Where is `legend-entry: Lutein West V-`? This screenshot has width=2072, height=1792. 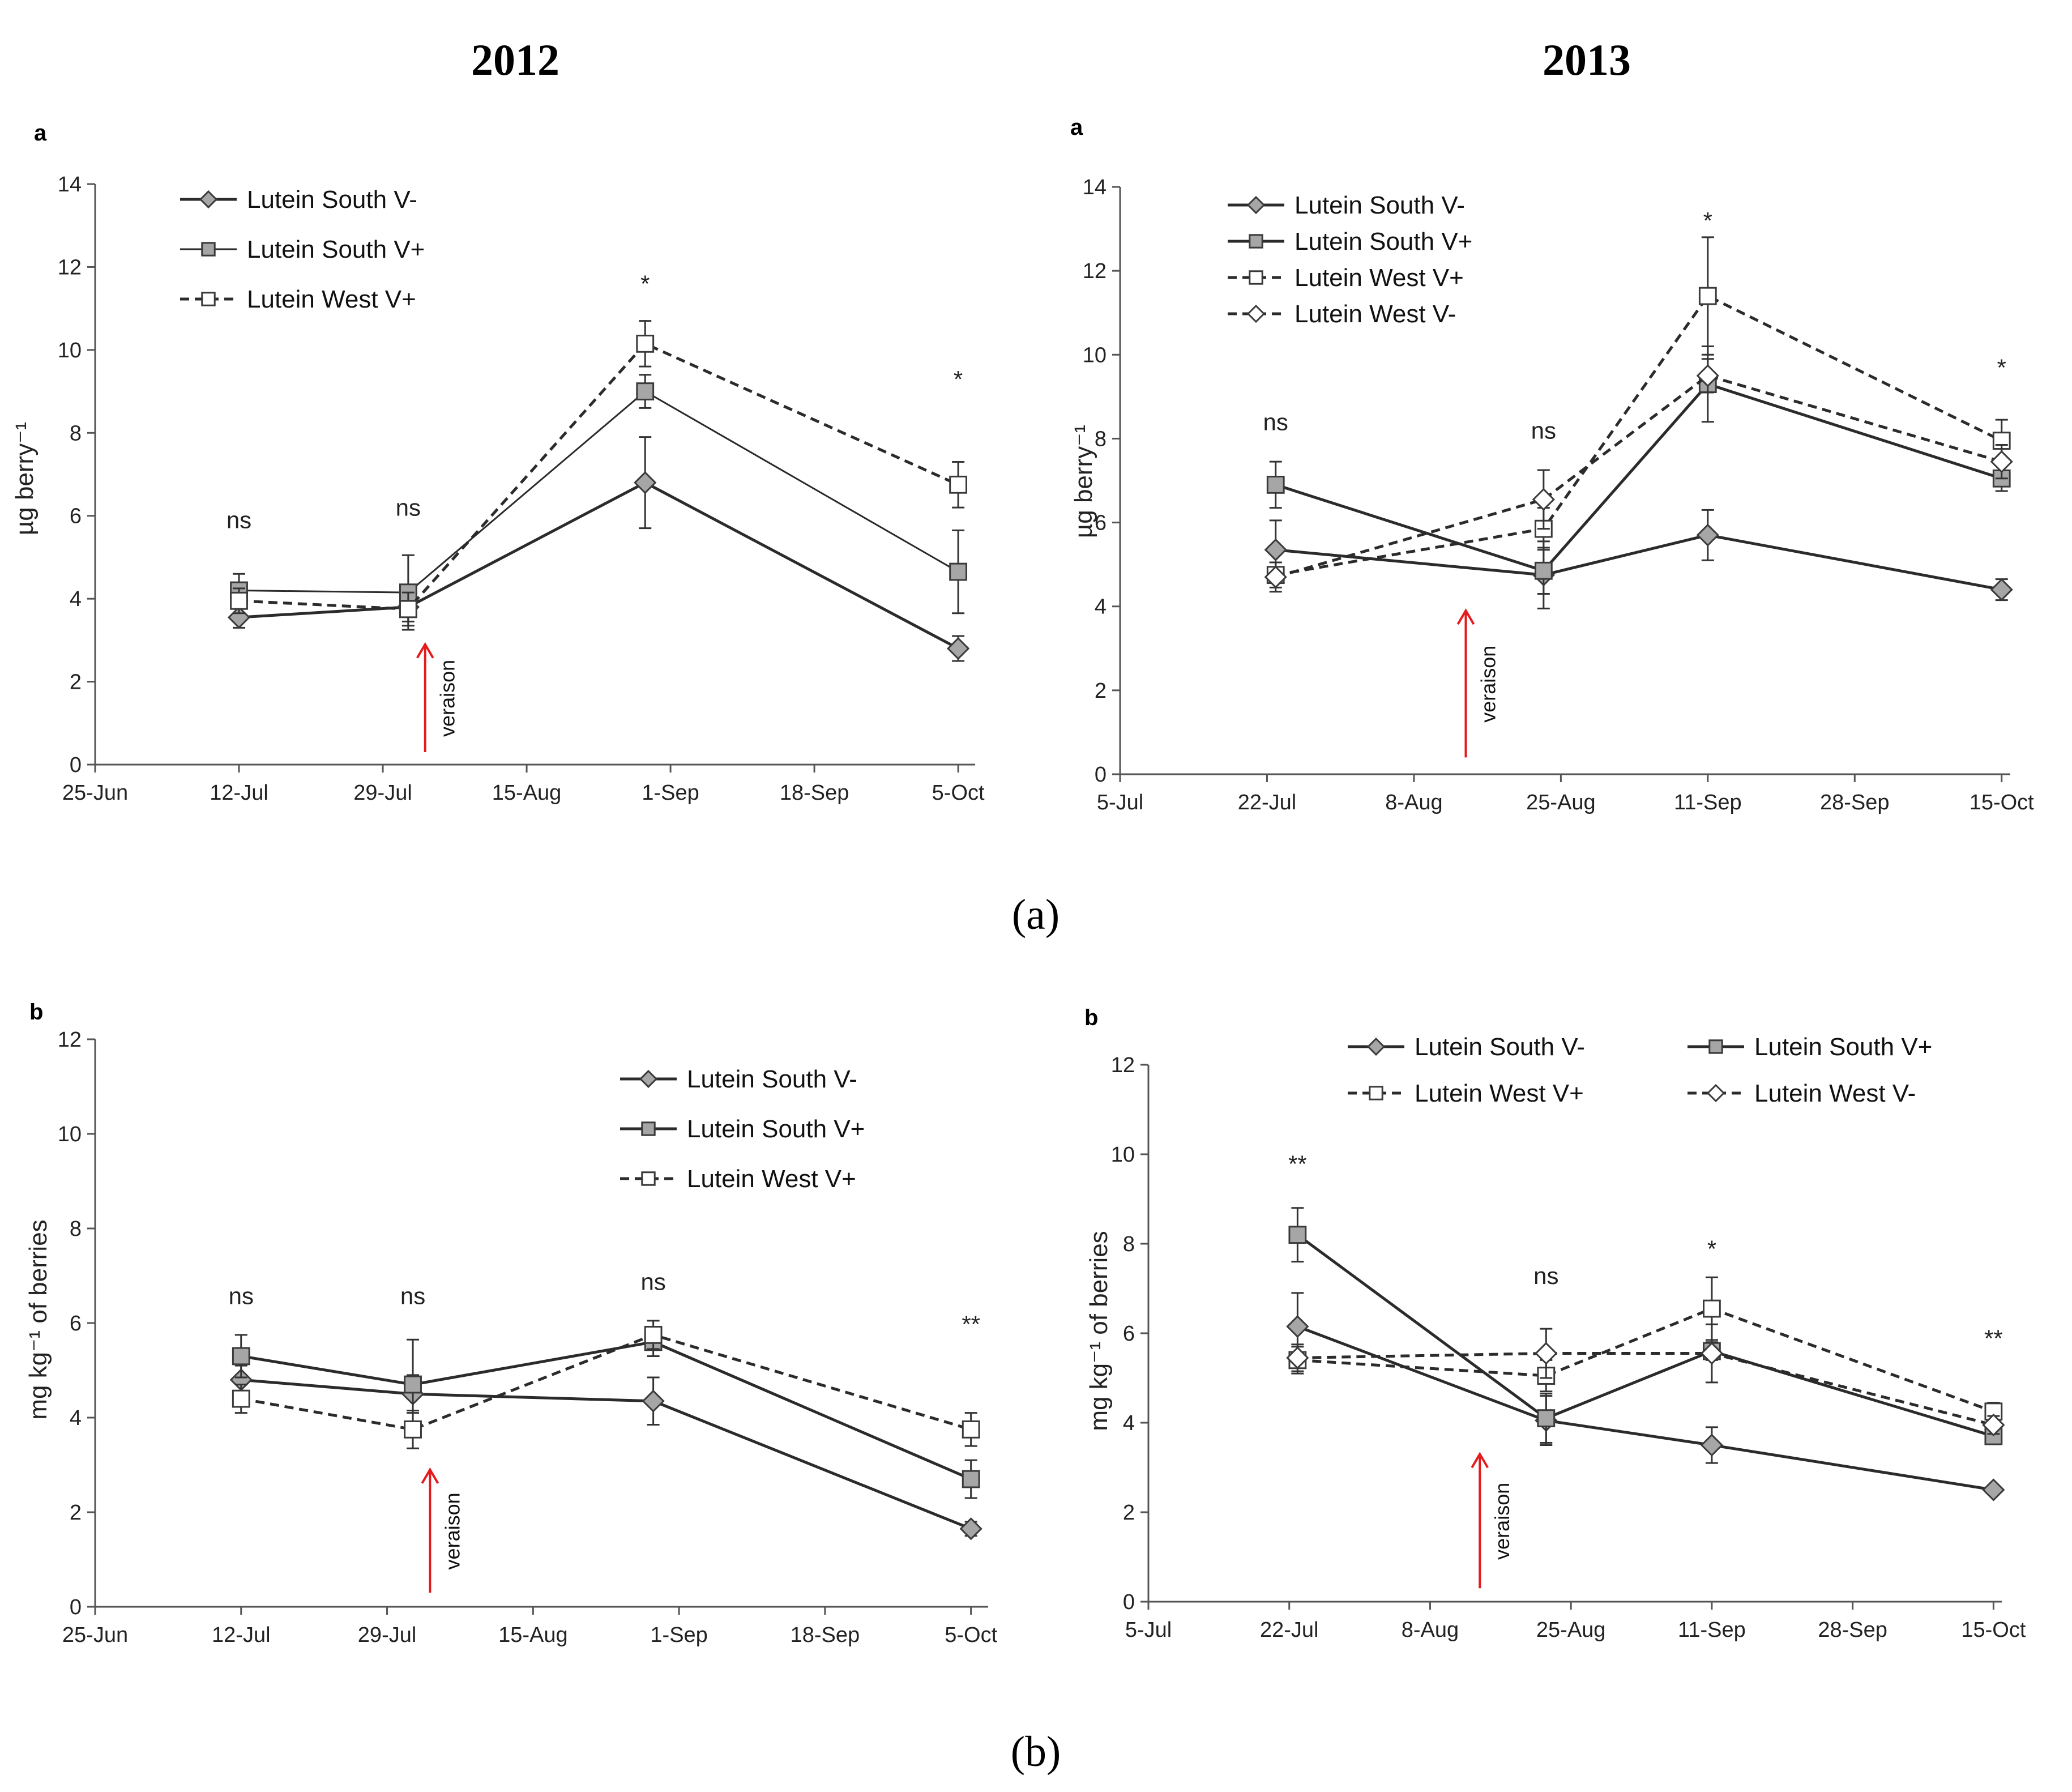
legend-entry: Lutein West V- is located at coordinates (1801, 1093).